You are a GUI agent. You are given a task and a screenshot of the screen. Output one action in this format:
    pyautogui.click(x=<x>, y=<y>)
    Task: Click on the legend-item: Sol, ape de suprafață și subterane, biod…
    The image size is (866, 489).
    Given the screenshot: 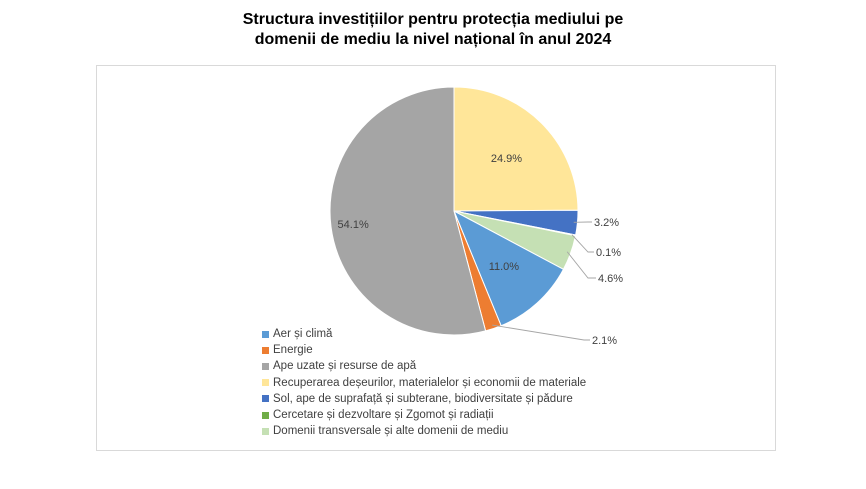 What is the action you would take?
    pyautogui.click(x=424, y=399)
    